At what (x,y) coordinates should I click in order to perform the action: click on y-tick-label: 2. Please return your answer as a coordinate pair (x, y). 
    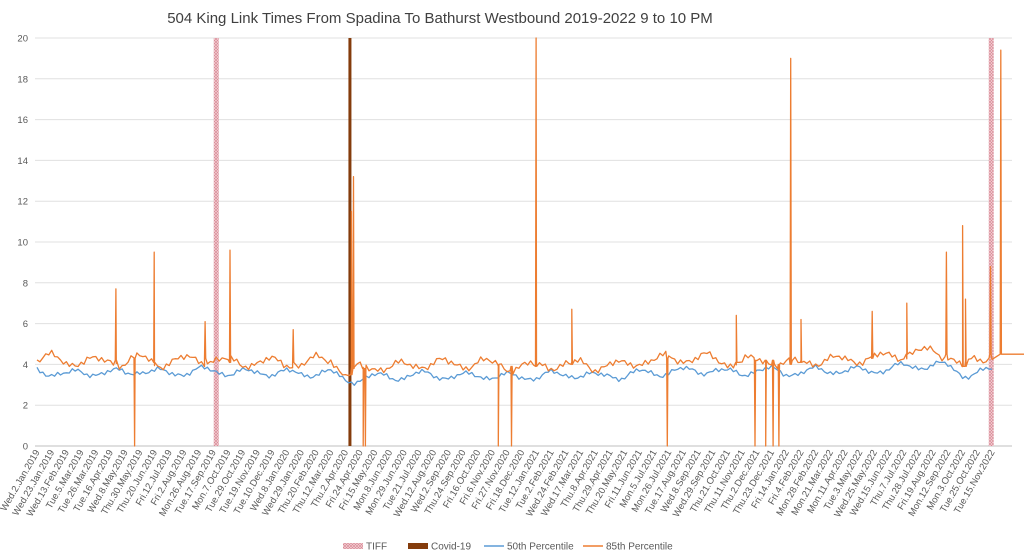
    Looking at the image, I should click on (25, 406).